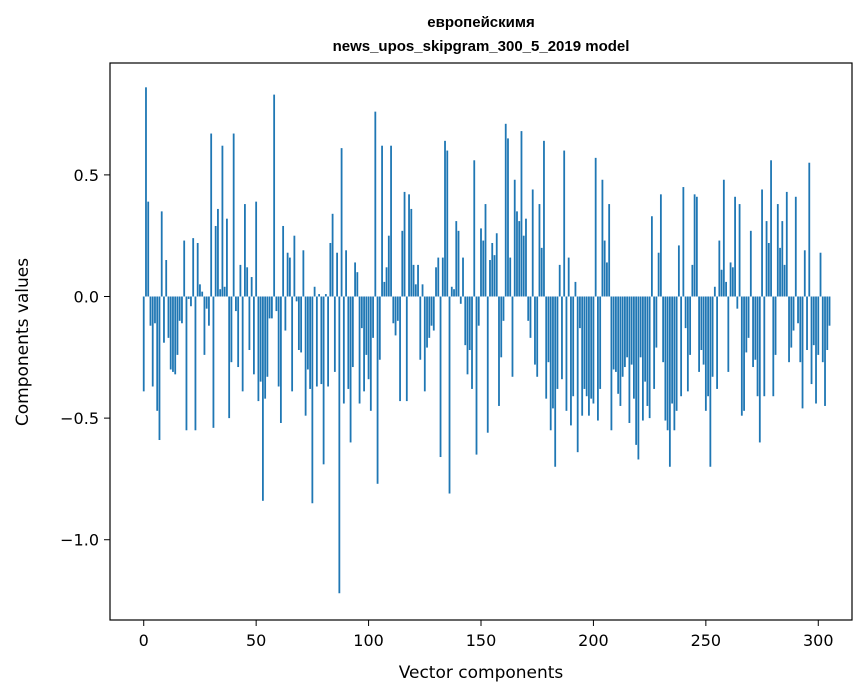 Image resolution: width=867 pixels, height=696 pixels. What do you see at coordinates (23, 342) in the screenshot?
I see `y-axis-label: Components values` at bounding box center [23, 342].